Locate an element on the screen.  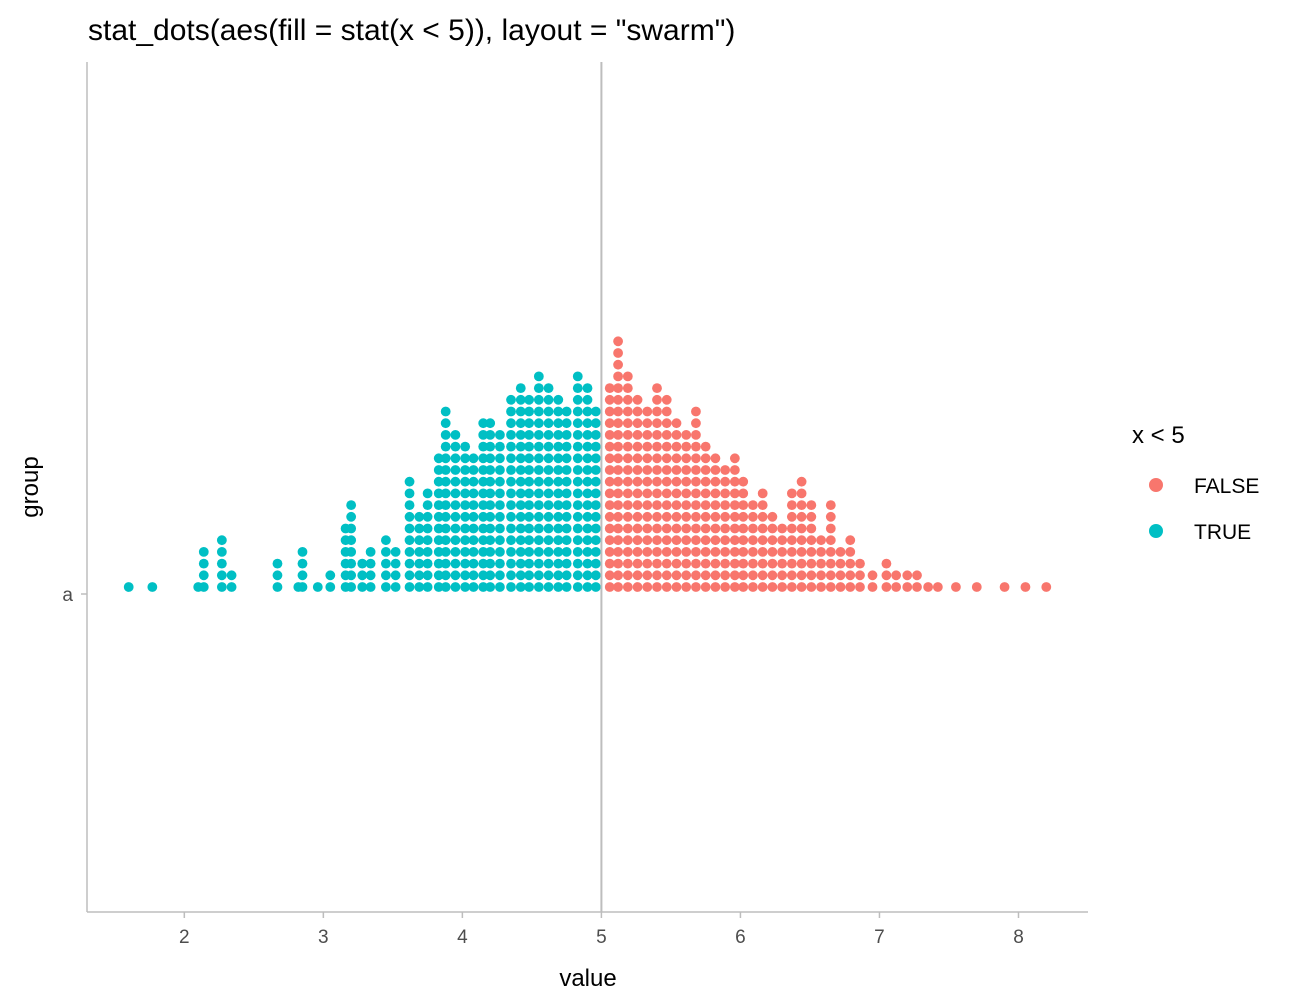
x-tick-label: 7 is located at coordinates (879, 937).